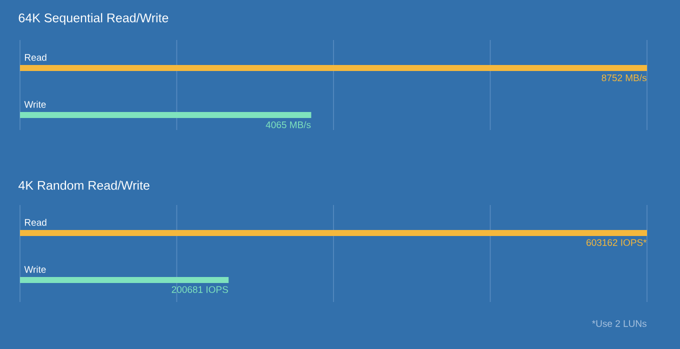 The height and width of the screenshot is (349, 680). What do you see at coordinates (616, 242) in the screenshot?
I see `data-label: 603162 IOPS*` at bounding box center [616, 242].